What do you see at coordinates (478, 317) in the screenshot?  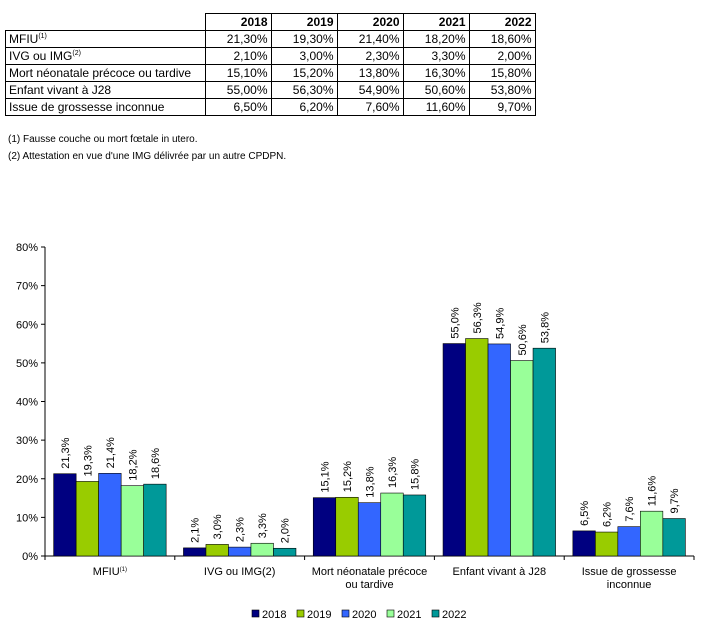 I see `data-label: 56,3%` at bounding box center [478, 317].